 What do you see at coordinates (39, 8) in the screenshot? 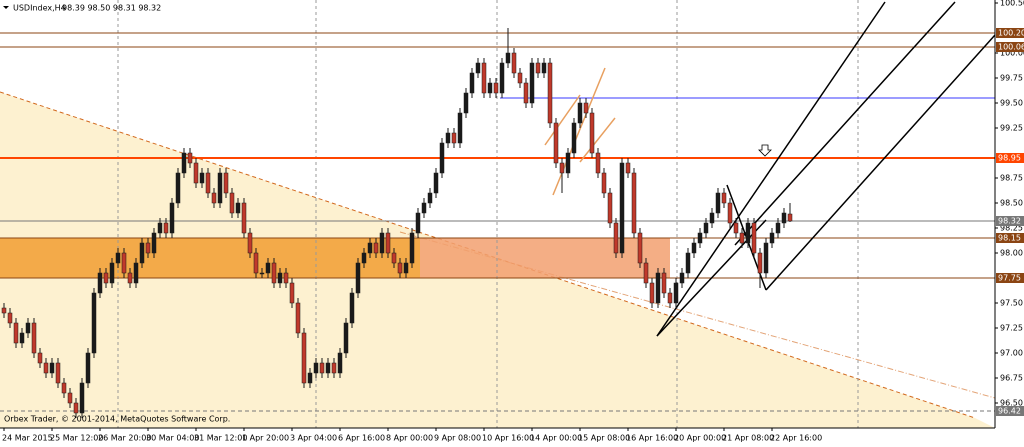
I see `symbol: USDIndex,H4` at bounding box center [39, 8].